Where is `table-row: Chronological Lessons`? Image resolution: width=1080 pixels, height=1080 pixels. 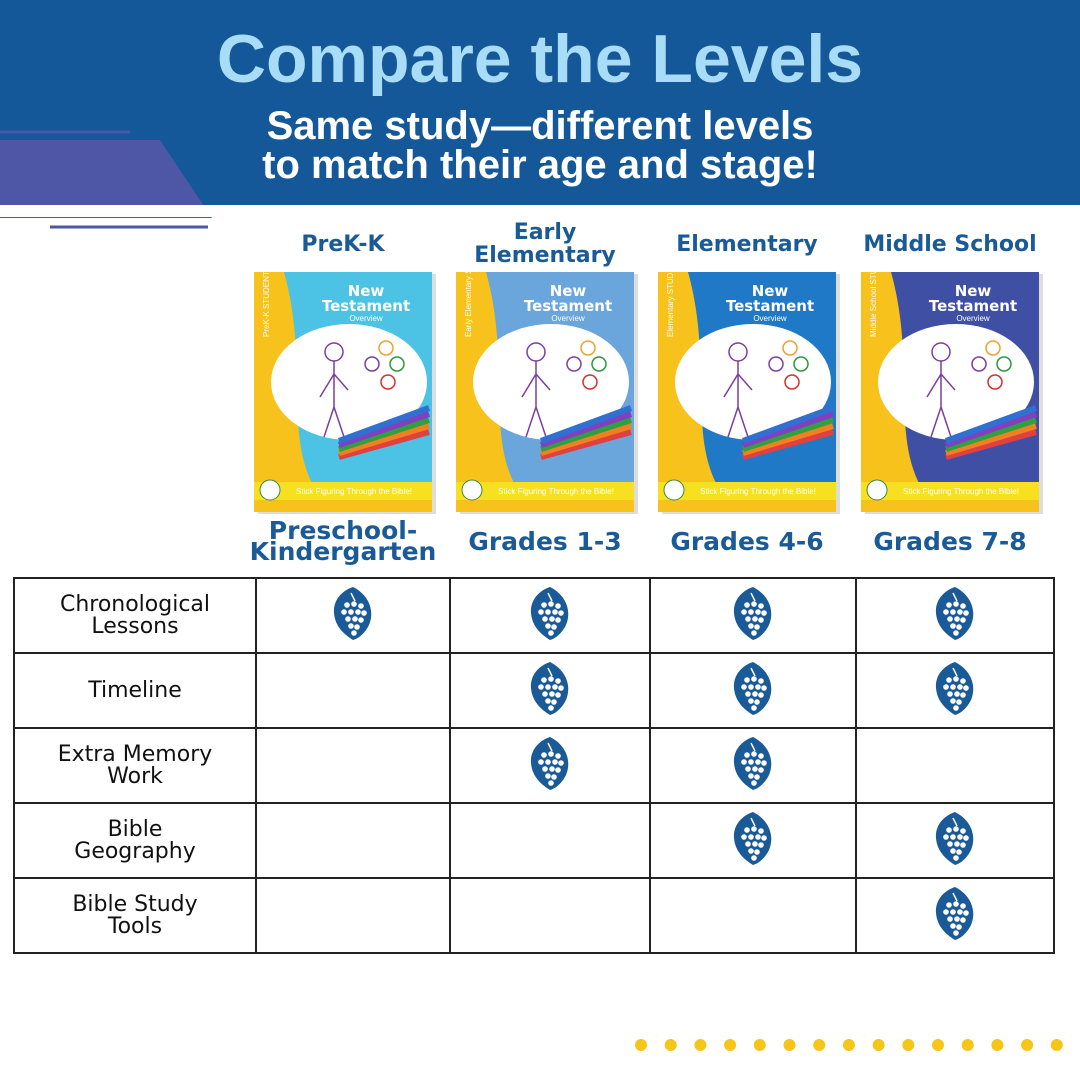
table-row: Chronological Lessons is located at coordinates (534, 615).